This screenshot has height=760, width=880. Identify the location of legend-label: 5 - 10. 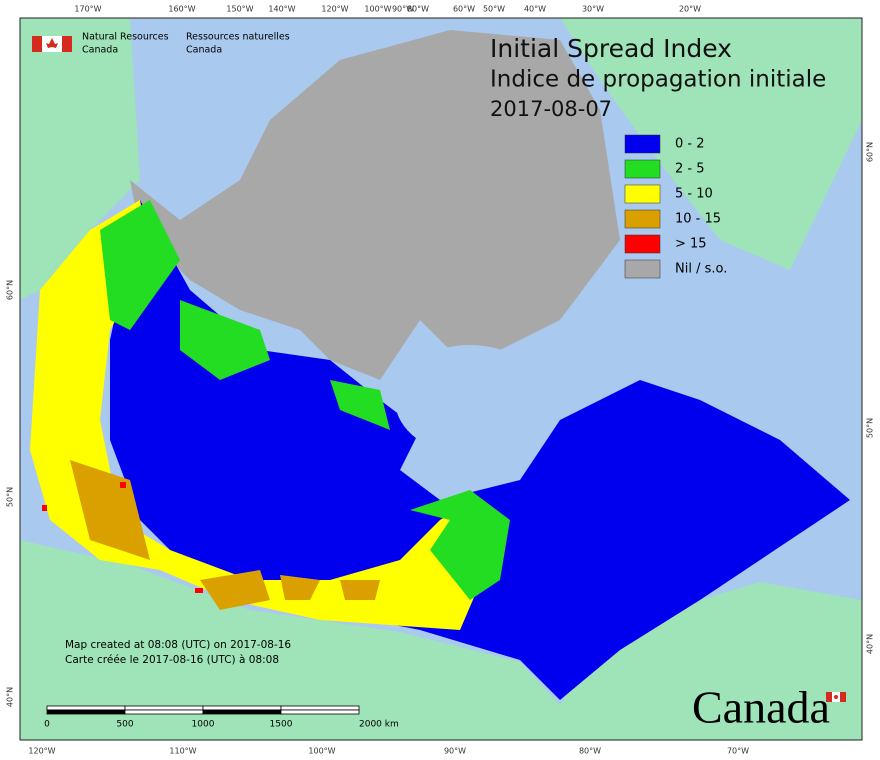
(694, 194).